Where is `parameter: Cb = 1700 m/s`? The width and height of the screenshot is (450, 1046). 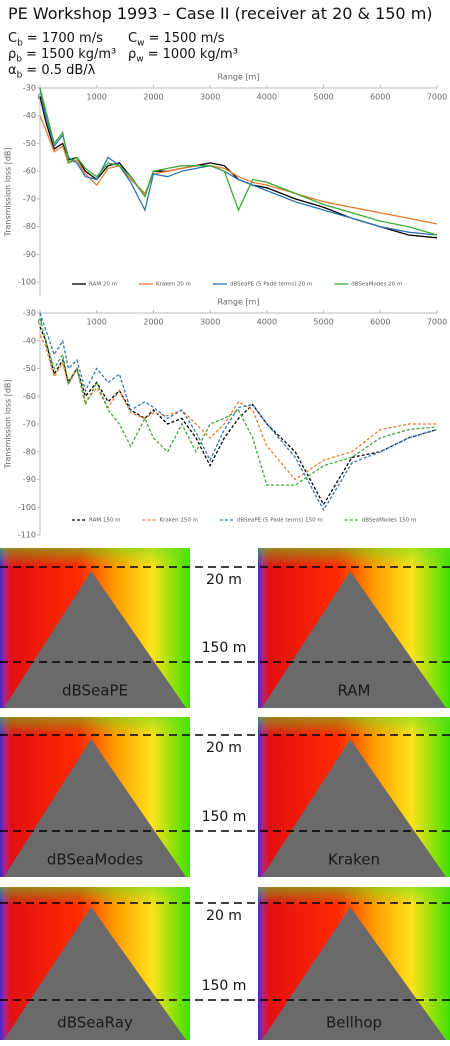
parameter: Cb = 1700 m/s is located at coordinates (55, 40).